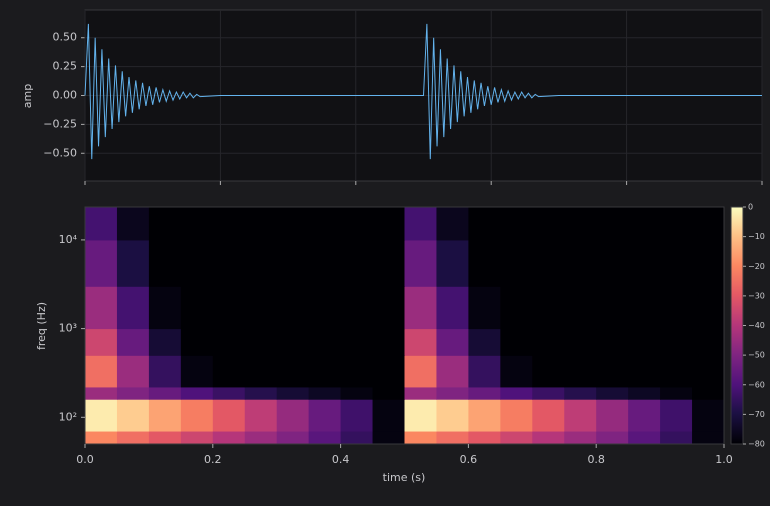  Describe the element at coordinates (65, 95) in the screenshot. I see `y-tick-label: 0.00` at that location.